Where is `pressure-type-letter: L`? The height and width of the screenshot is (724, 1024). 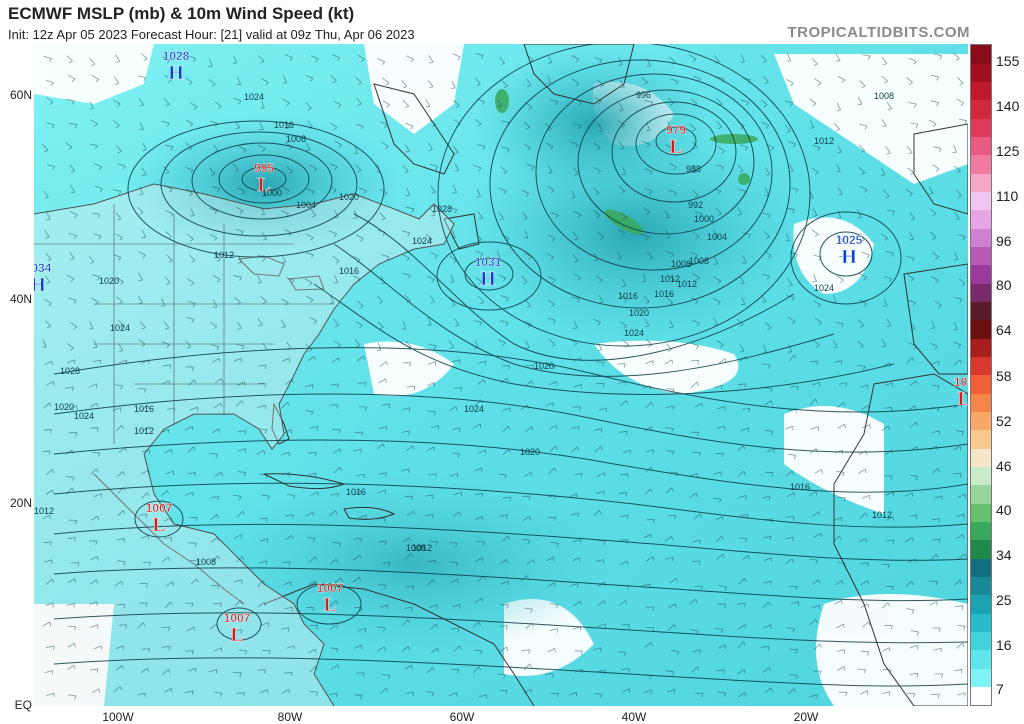 pressure-type-letter: L is located at coordinates (962, 399).